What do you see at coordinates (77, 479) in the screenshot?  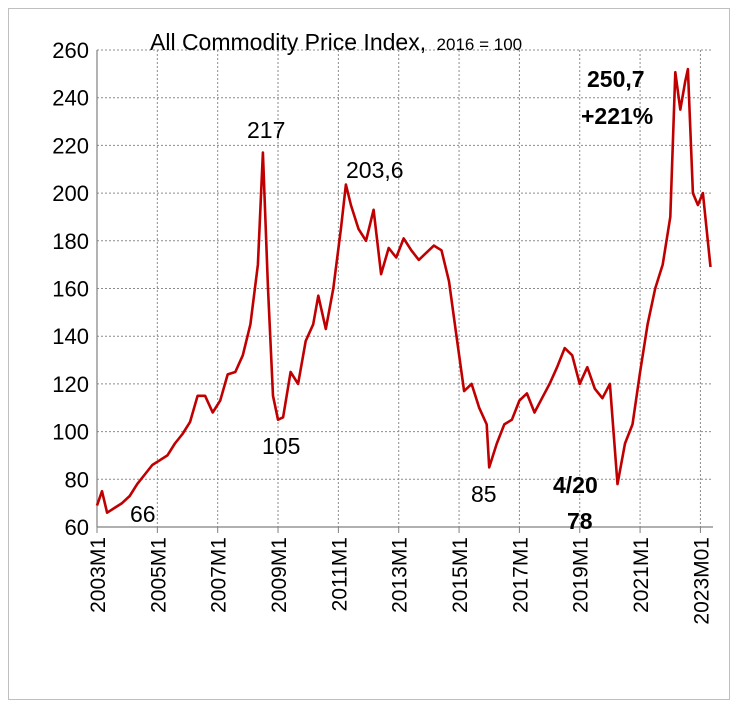 I see `y-tick-label: 80` at bounding box center [77, 479].